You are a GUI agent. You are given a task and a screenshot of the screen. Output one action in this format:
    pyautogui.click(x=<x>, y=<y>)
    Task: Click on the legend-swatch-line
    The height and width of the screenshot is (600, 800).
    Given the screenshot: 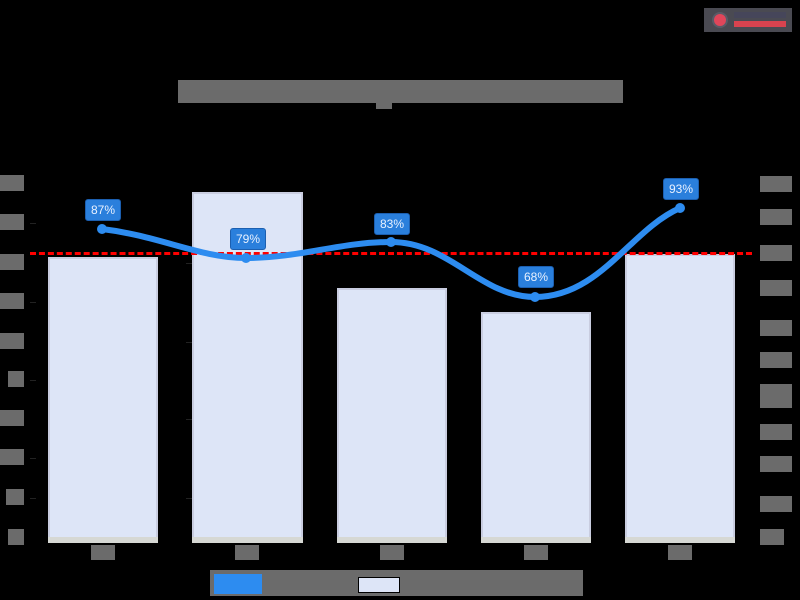 What is the action you would take?
    pyautogui.click(x=238, y=584)
    